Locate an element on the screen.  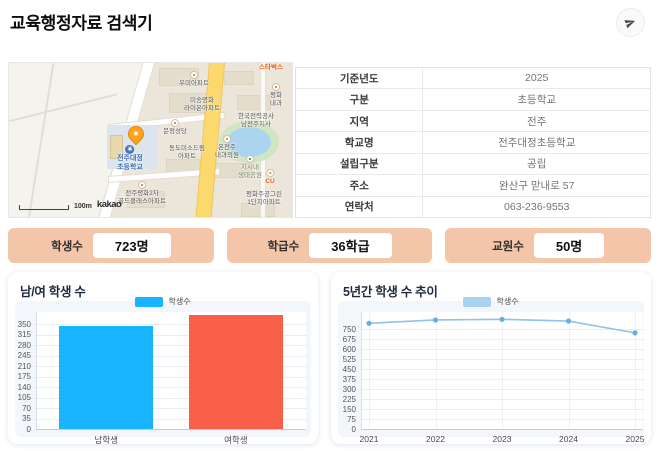
table-row: 기준년도 2025 is located at coordinates (473, 79).